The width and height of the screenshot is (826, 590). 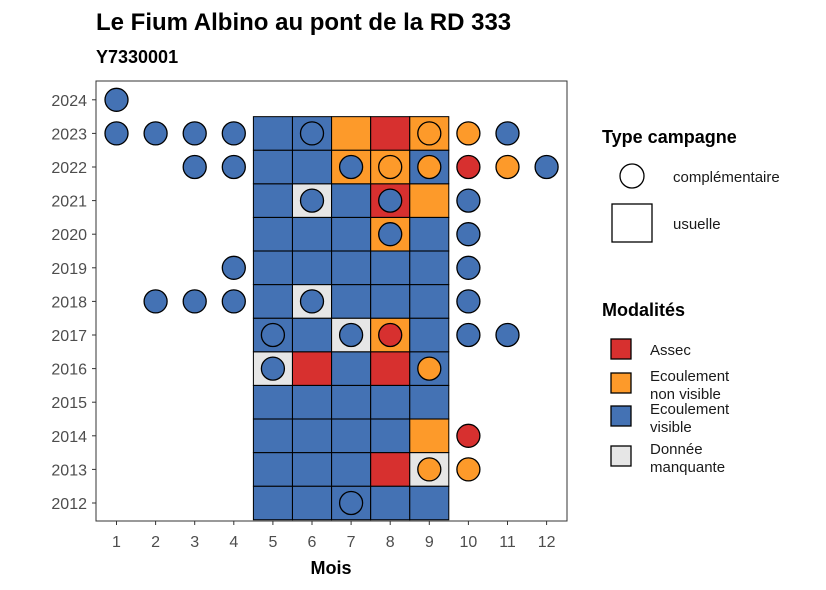 I want to click on y-tick-label: 2021, so click(x=69, y=202).